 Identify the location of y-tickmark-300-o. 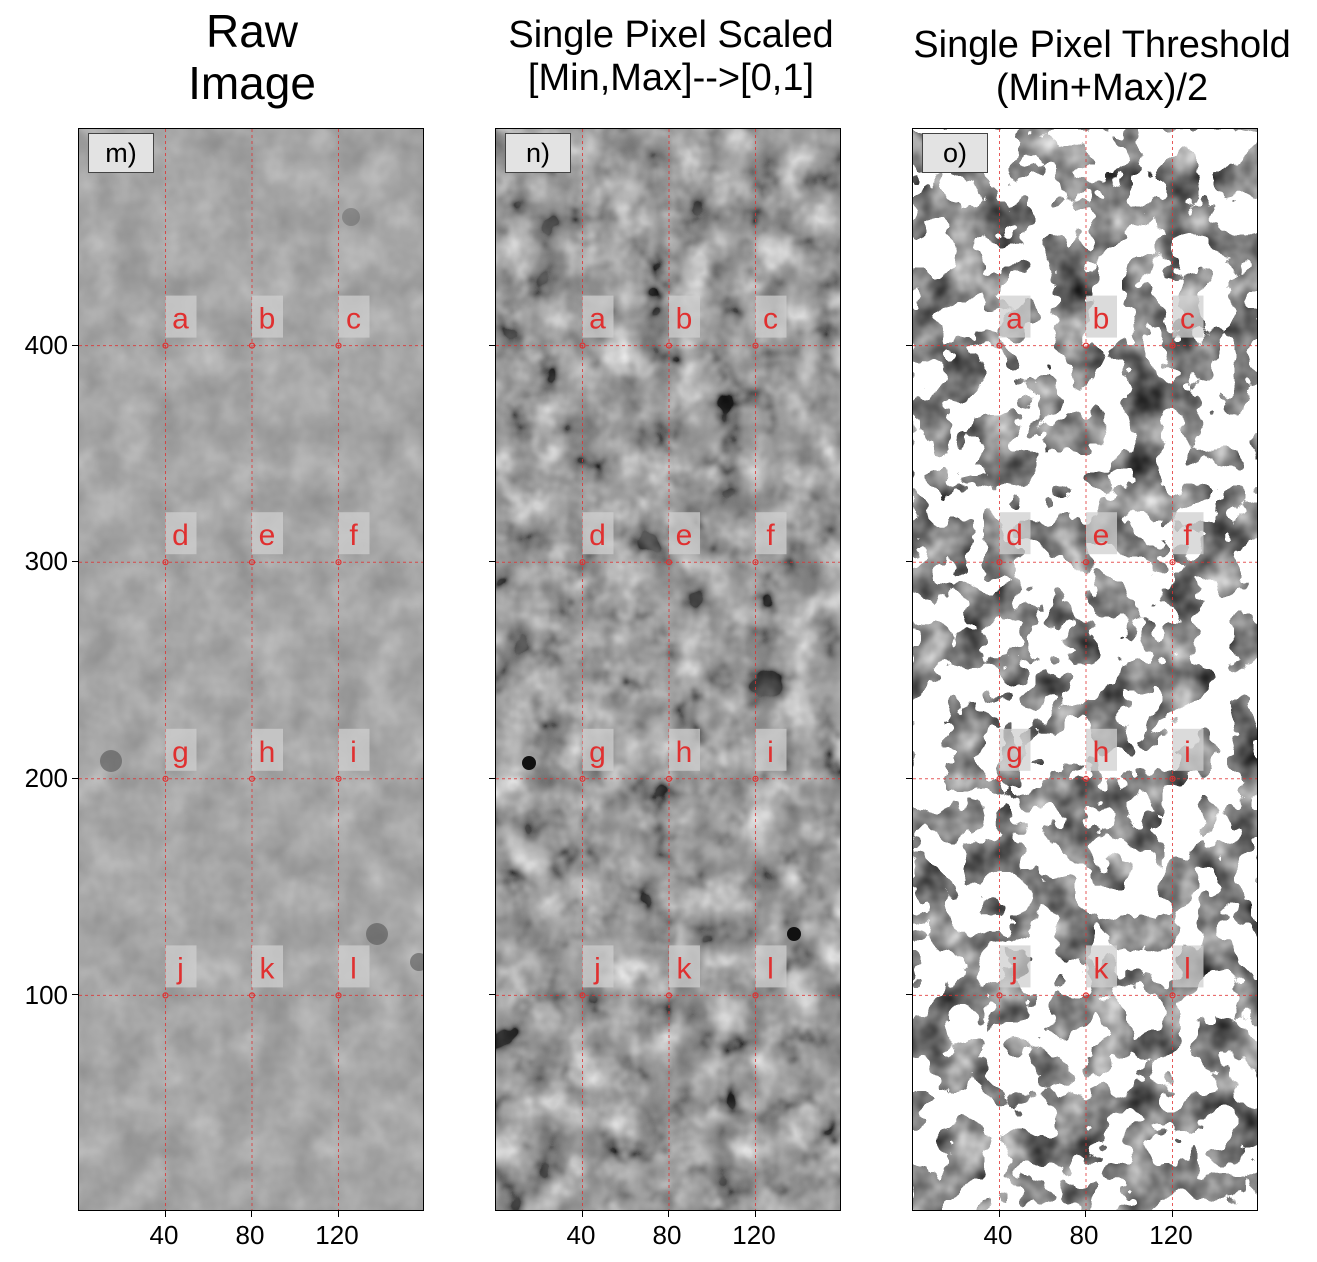
(909, 562).